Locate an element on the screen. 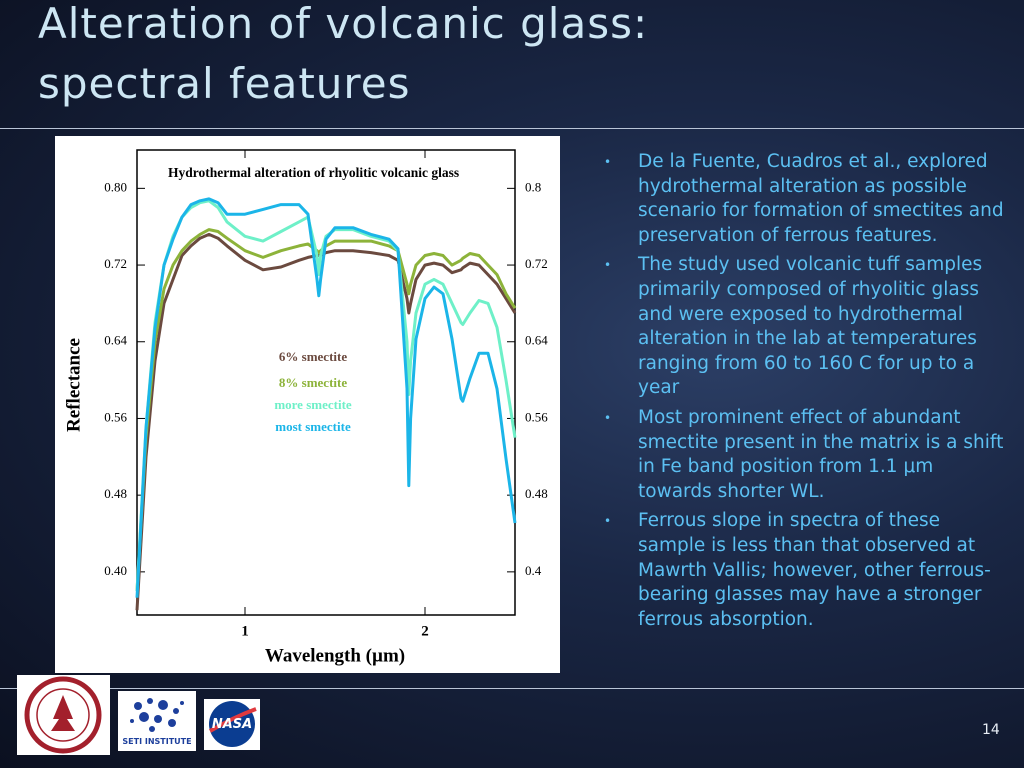 The height and width of the screenshot is (768, 1024). nasa-vector is located at coordinates (232, 720).